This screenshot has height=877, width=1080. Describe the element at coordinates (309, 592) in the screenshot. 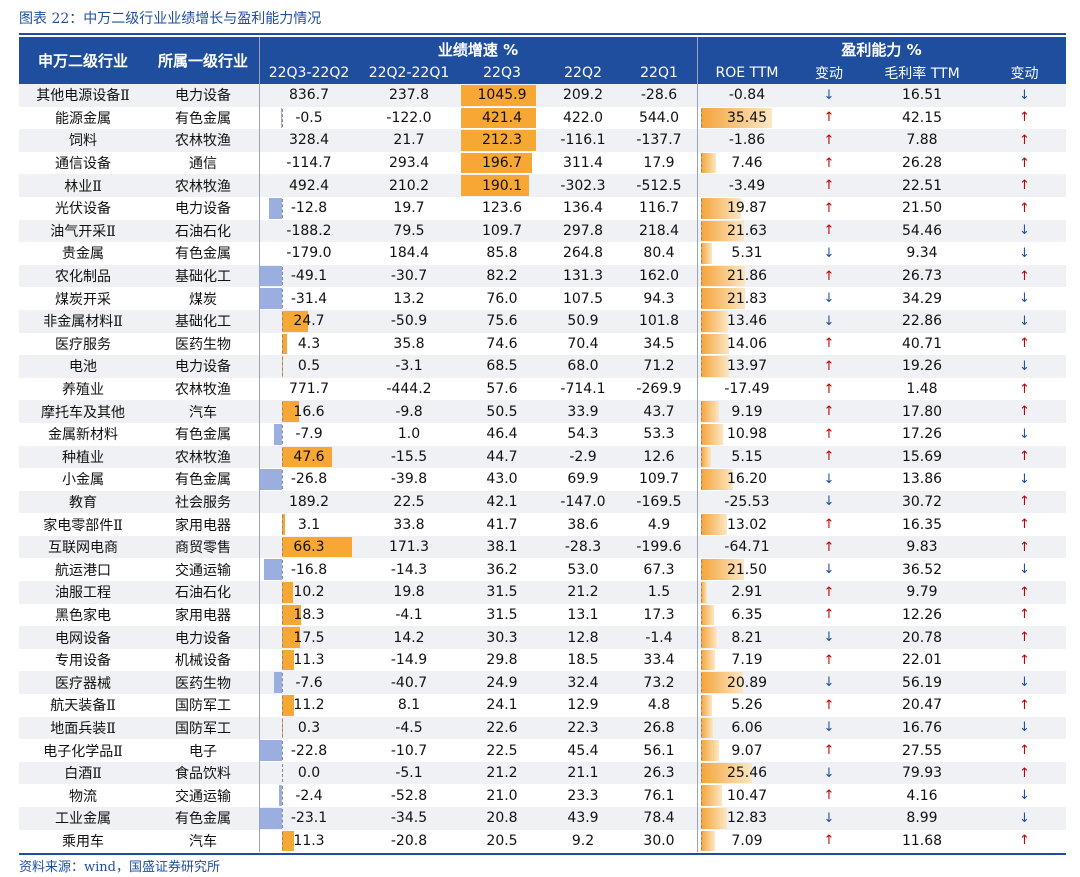

I see `cell-qoq32: 10.2` at that location.